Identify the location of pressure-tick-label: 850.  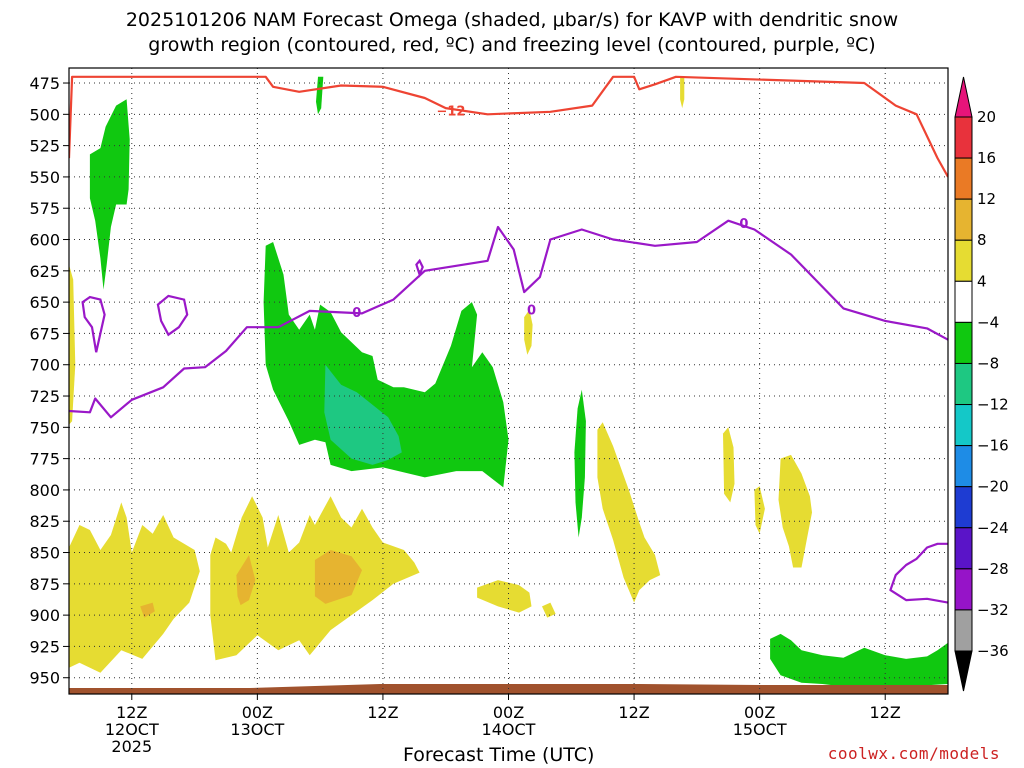
(44, 553).